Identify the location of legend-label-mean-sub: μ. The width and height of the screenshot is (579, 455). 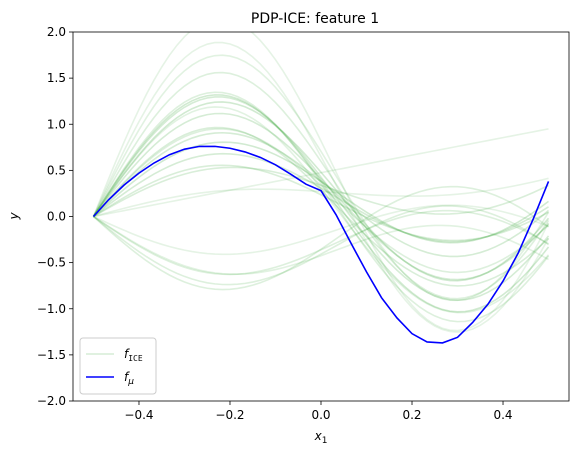
(130, 382).